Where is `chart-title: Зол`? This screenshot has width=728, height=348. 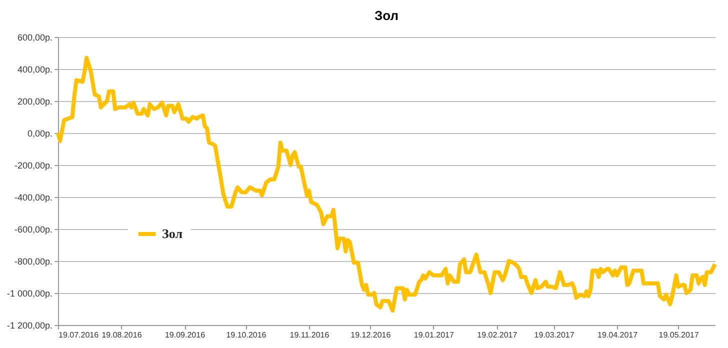
chart-title: Зол is located at coordinates (386, 15).